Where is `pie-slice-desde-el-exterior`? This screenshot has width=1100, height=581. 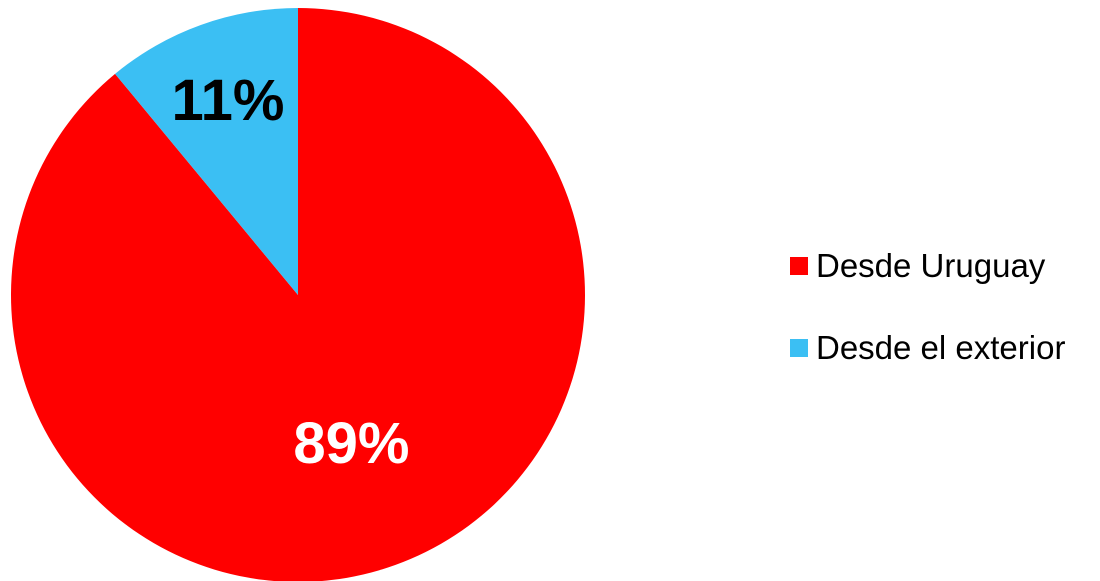 pie-slice-desde-el-exterior is located at coordinates (206, 151).